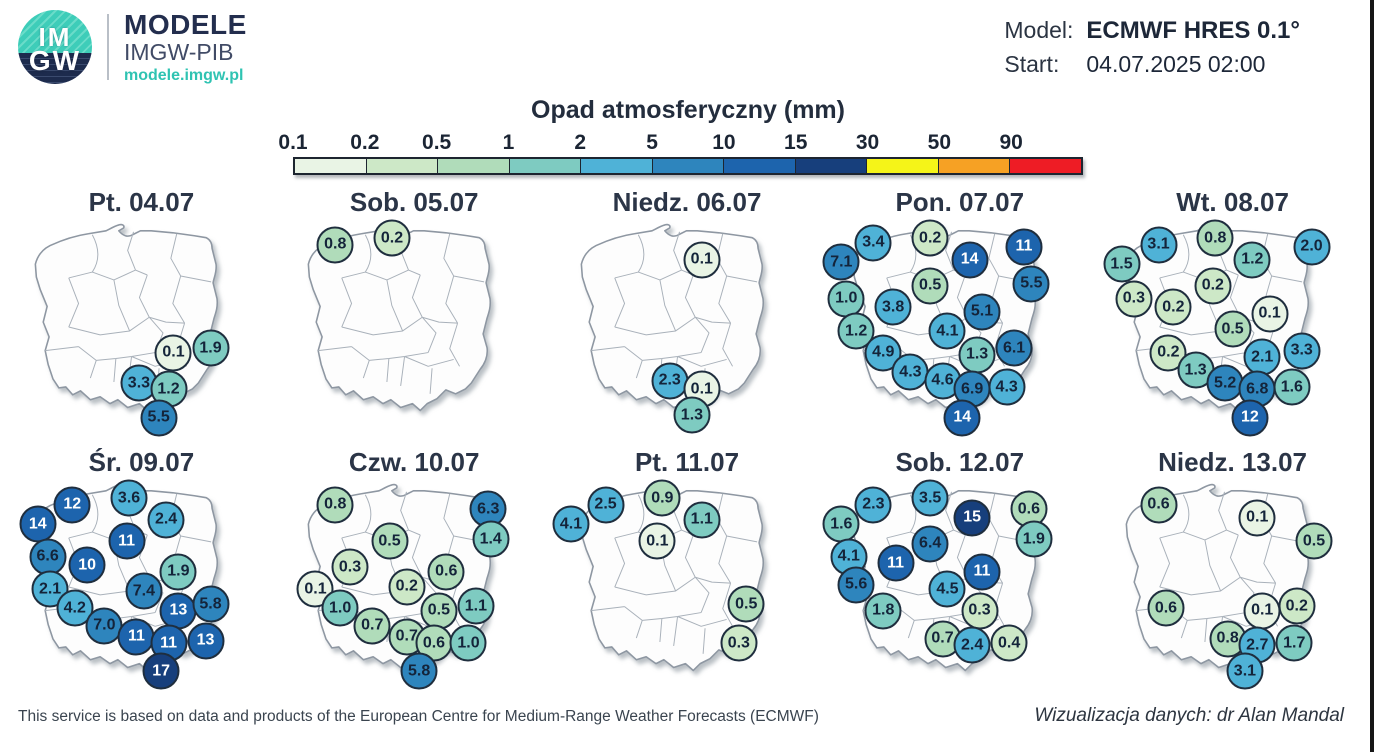  Describe the element at coordinates (962, 418) in the screenshot. I see `precip-bubble: 14` at that location.